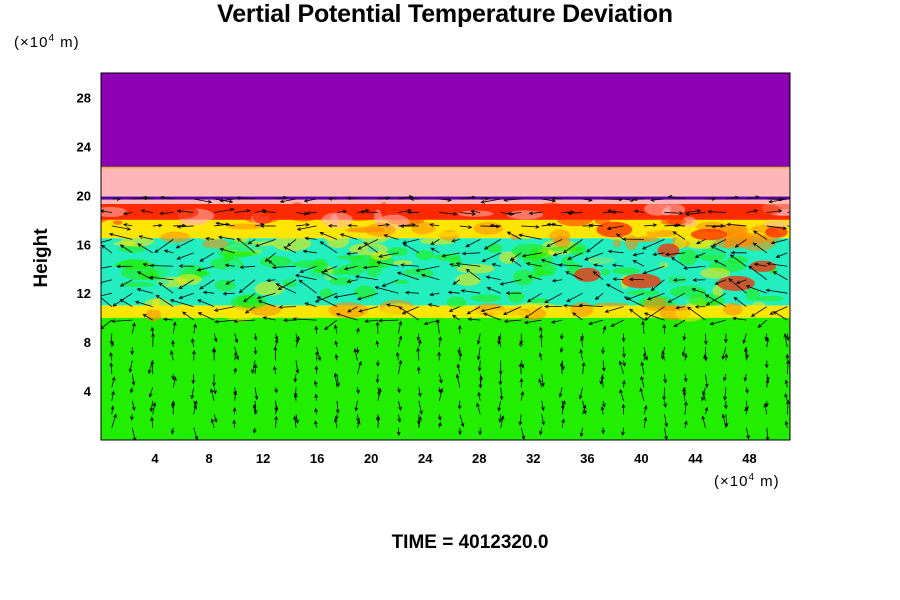  What do you see at coordinates (317, 458) in the screenshot?
I see `x-tick-label: 16` at bounding box center [317, 458].